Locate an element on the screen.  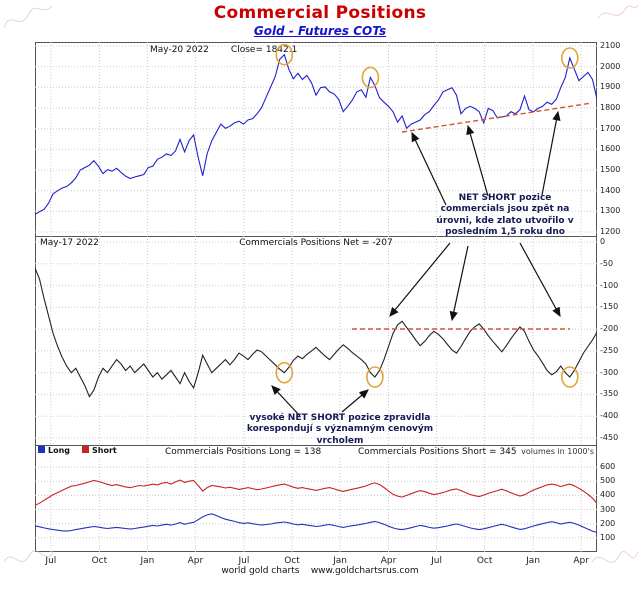
panel-separator-bottom is located at coordinates (316, 445).